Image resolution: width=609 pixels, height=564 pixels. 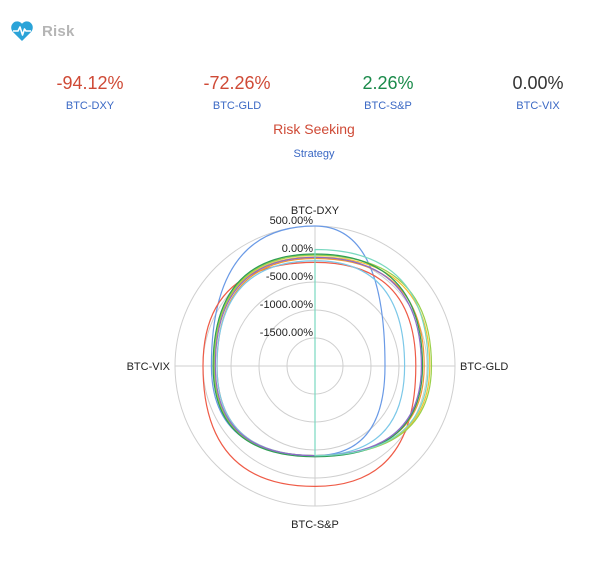 I want to click on radar-axis-label: BTC-GLD, so click(x=484, y=367).